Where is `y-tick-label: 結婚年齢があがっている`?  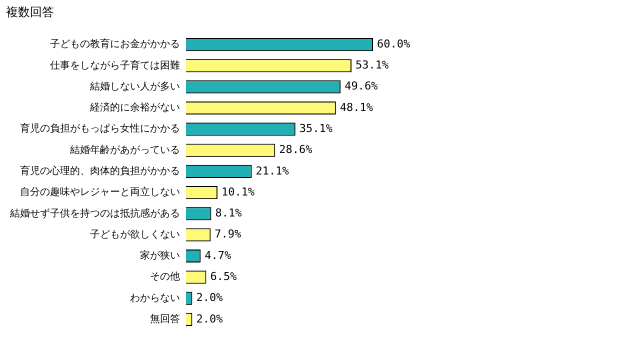
y-tick-label: 結婚年齢があがっている is located at coordinates (124, 150).